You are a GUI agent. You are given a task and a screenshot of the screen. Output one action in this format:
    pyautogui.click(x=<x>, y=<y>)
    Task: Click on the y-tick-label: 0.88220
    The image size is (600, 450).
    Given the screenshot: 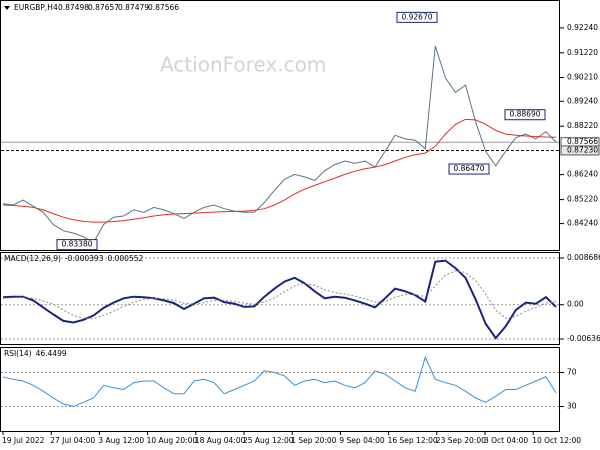 What is the action you would take?
    pyautogui.click(x=582, y=125)
    